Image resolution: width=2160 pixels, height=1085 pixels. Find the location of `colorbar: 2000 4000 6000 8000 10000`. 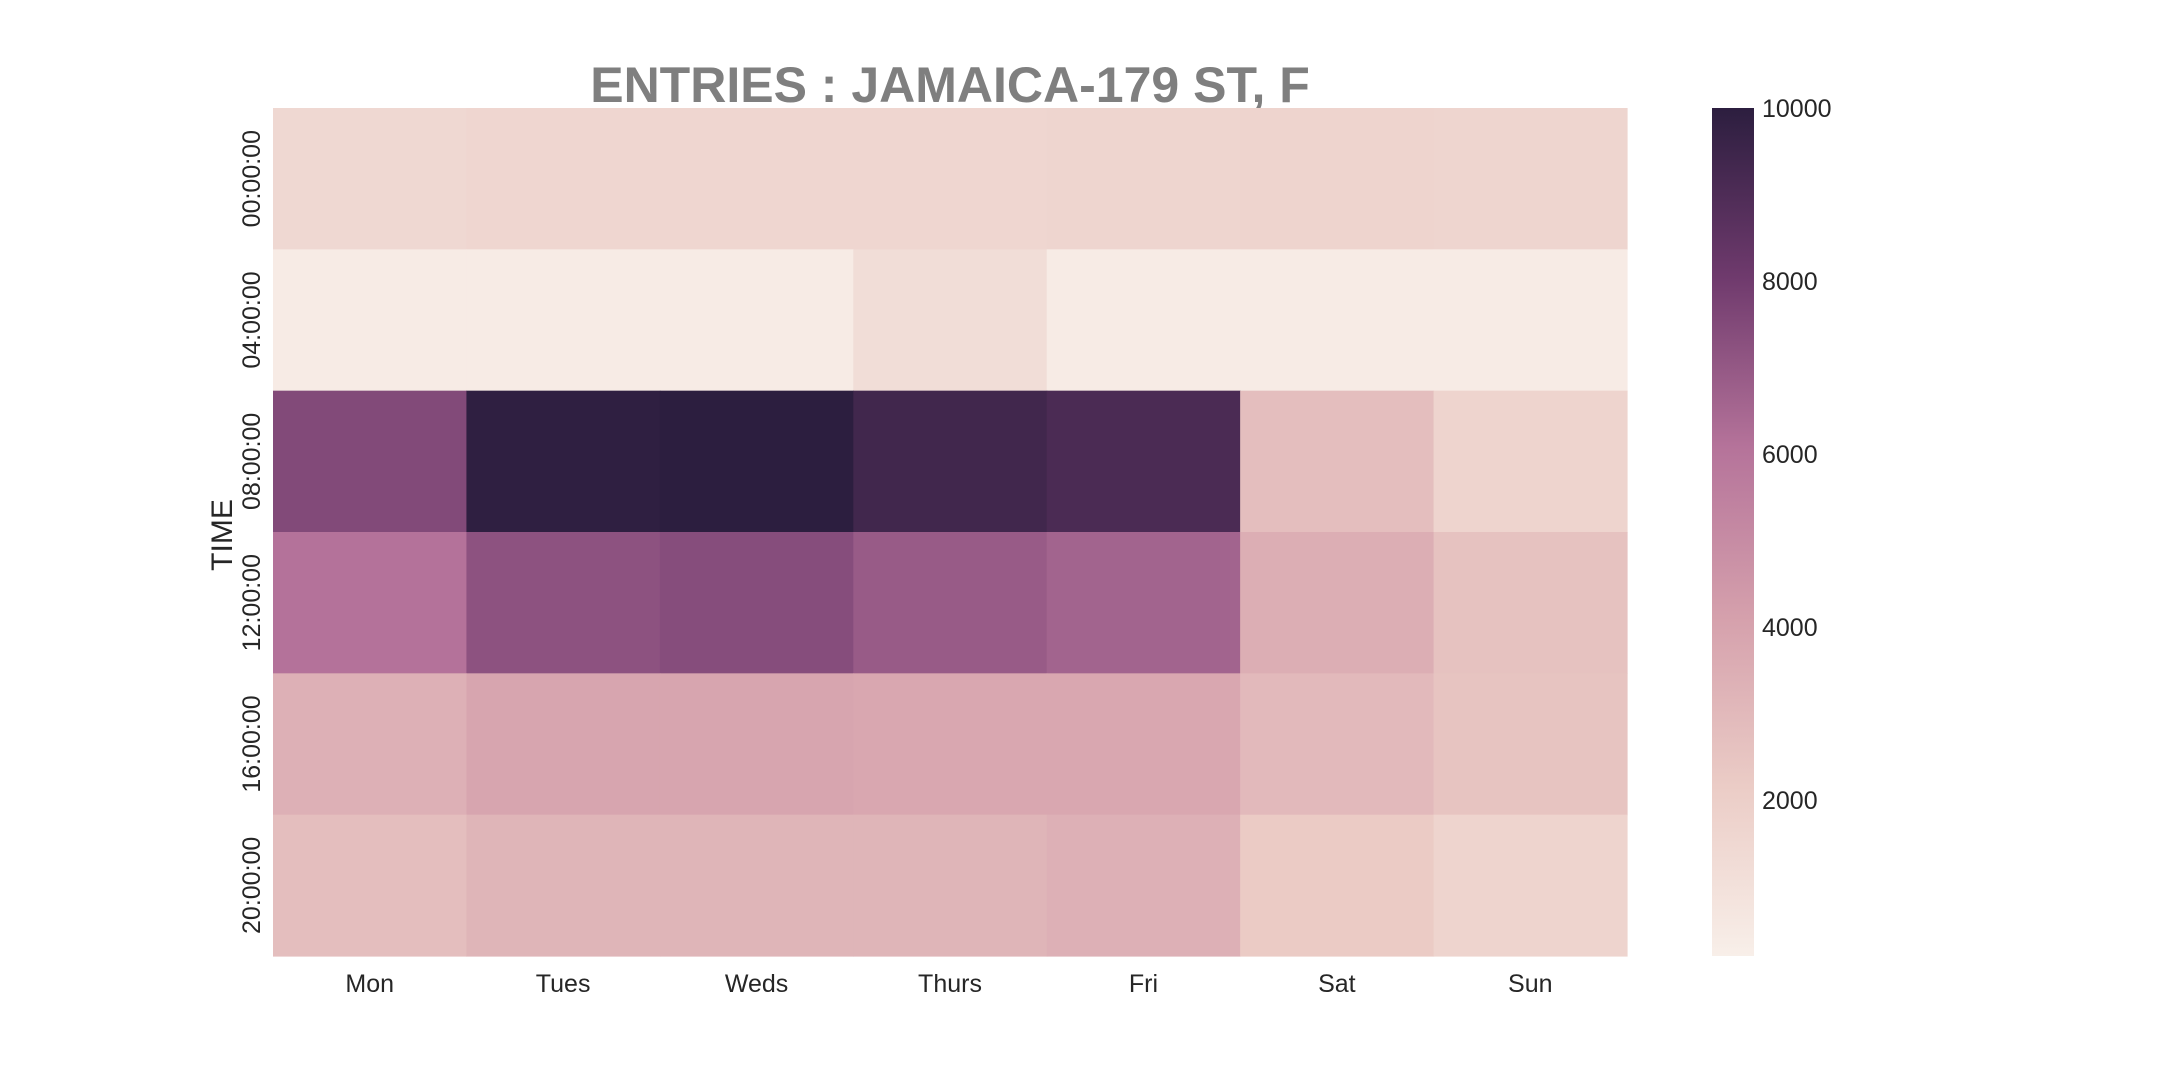

colorbar: 2000 4000 6000 8000 10000 is located at coordinates (1772, 525).